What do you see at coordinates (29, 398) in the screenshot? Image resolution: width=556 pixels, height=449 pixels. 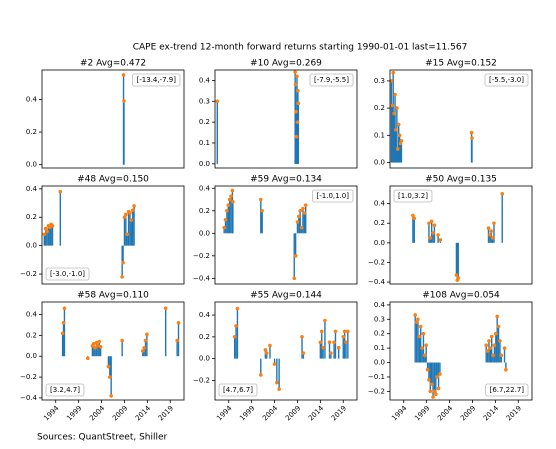 I see `y-tick-label: −0.4` at bounding box center [29, 398].